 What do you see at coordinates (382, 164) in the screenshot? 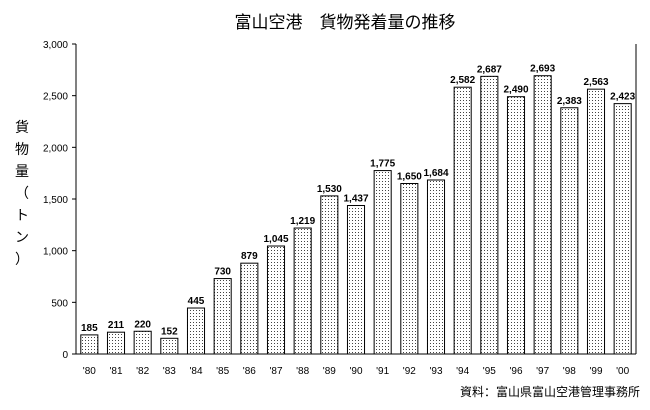
I see `data-label: 1,775` at bounding box center [382, 164].